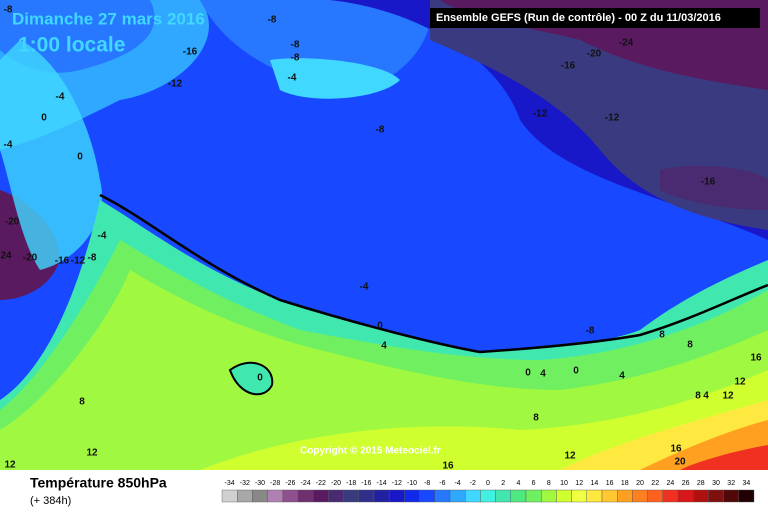 The image size is (768, 512). I want to click on legend-label: 22, so click(655, 483).